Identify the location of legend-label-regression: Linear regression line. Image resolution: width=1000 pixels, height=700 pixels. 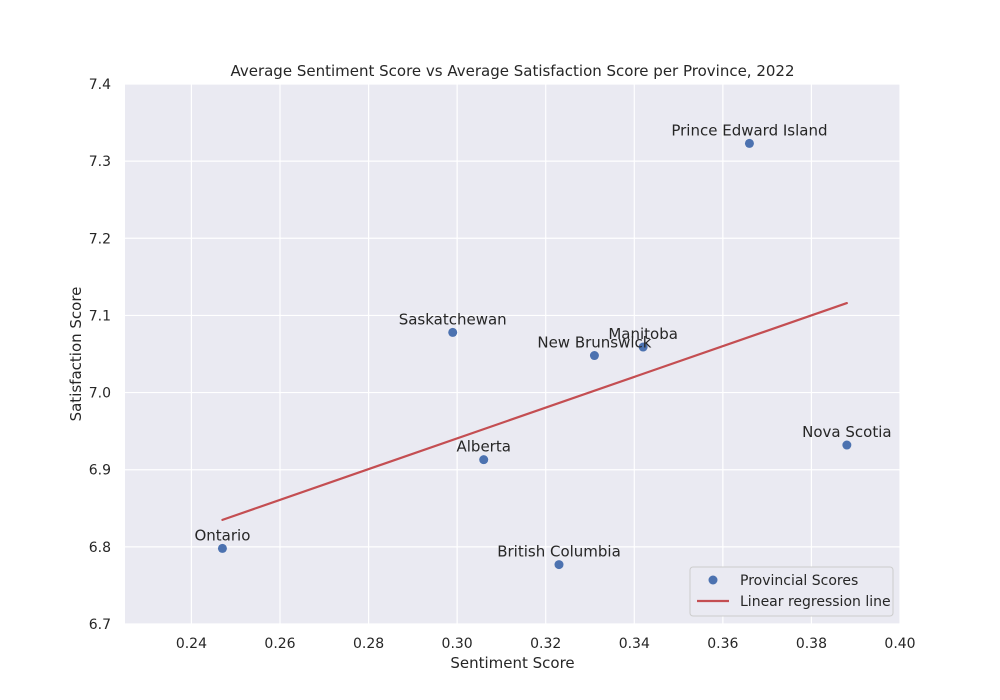
(815, 602).